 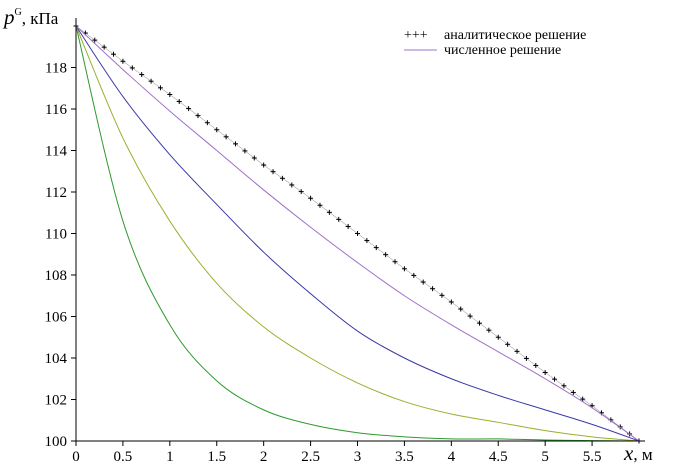 I want to click on legend-item-analytic: +++ аналитическое решение, so click(x=495, y=35).